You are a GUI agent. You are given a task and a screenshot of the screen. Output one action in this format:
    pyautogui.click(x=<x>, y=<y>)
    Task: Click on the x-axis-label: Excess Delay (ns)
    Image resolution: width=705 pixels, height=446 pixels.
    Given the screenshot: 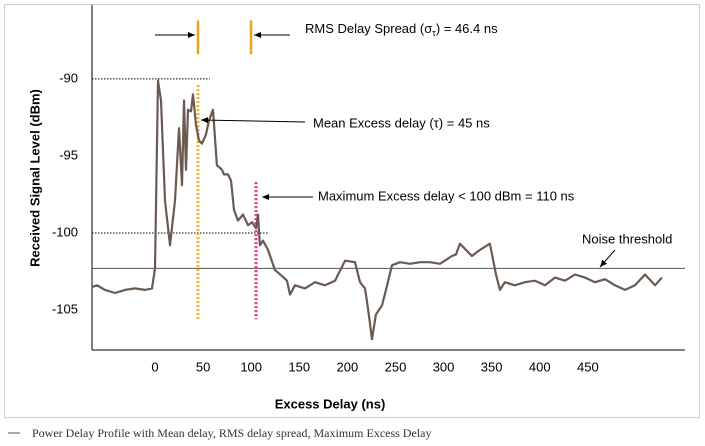 What is the action you would take?
    pyautogui.click(x=330, y=403)
    